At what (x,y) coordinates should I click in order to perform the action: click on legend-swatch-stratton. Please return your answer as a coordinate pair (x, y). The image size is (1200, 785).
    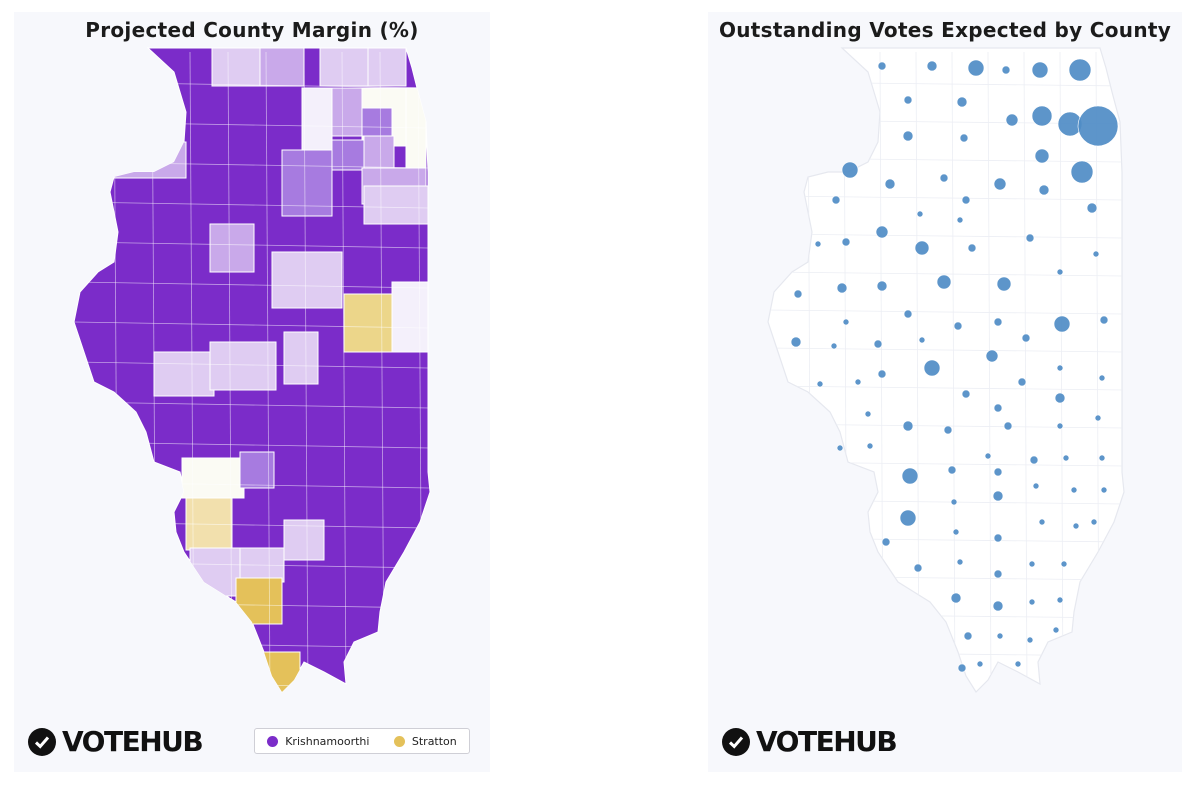
    Looking at the image, I should click on (399, 741).